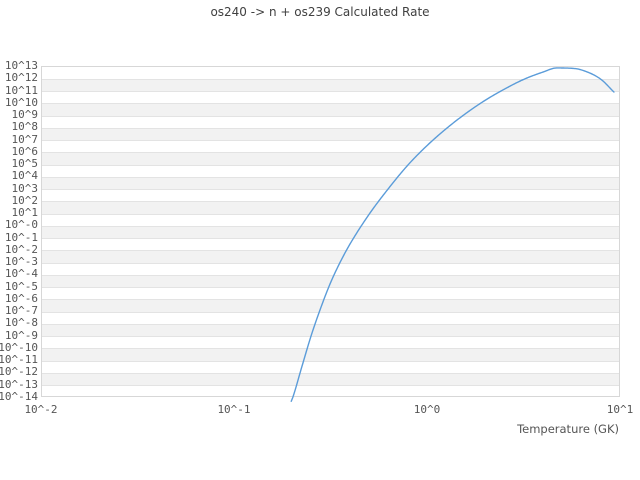  I want to click on y-tick-label: 10^2, so click(25, 200).